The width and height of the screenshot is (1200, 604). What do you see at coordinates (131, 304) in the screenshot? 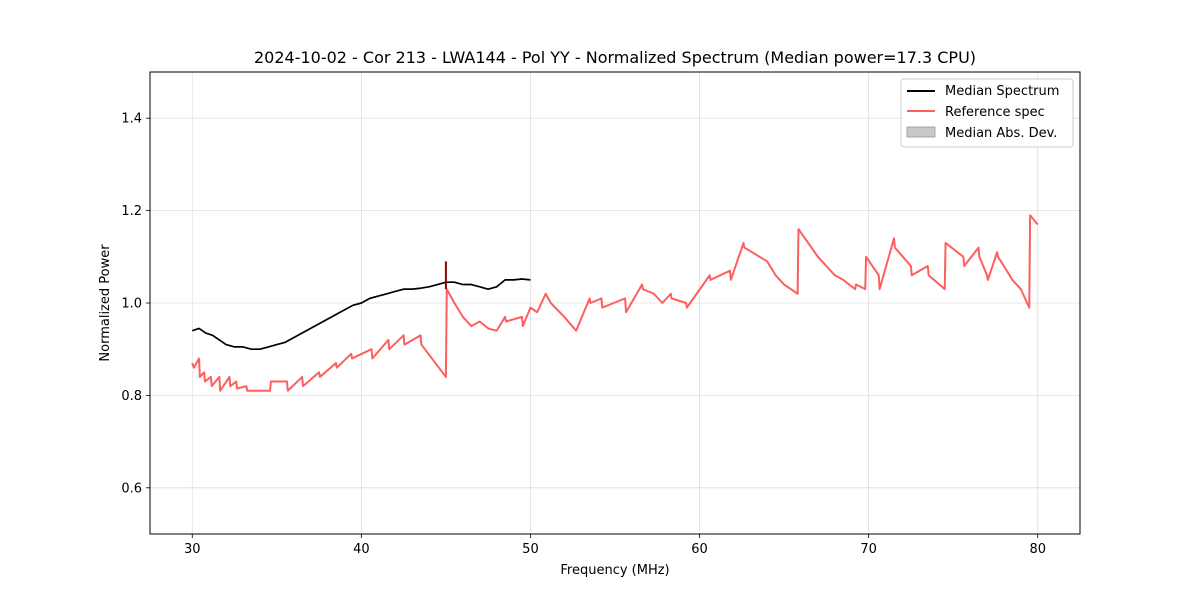
I see `y-tick-label: 1.0` at bounding box center [131, 304].